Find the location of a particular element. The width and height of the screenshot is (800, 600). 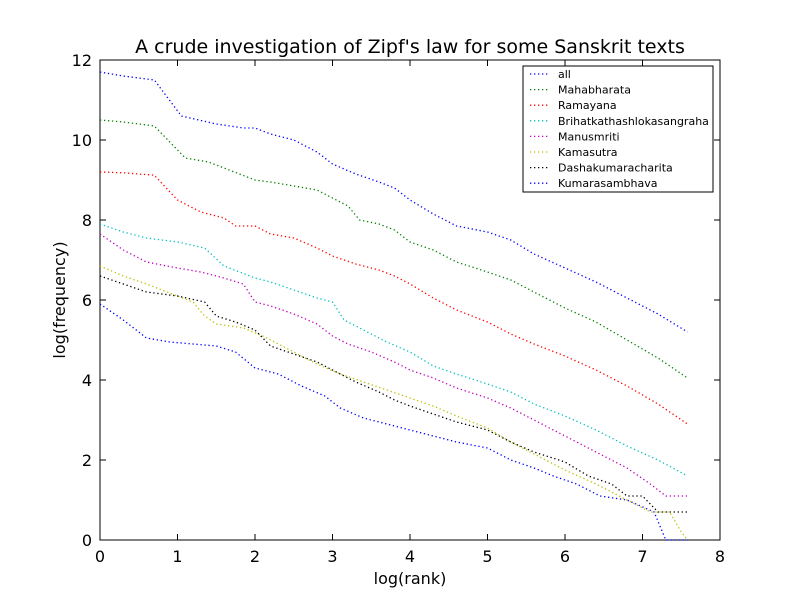

y-tick-label: 2 is located at coordinates (87, 460).